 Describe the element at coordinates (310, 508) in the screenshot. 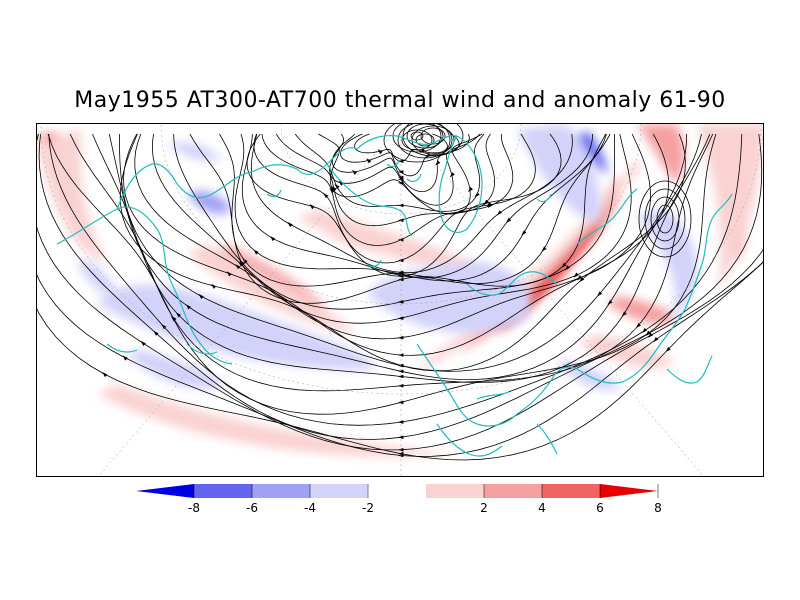

I see `colorbar-tick-label: -4` at that location.